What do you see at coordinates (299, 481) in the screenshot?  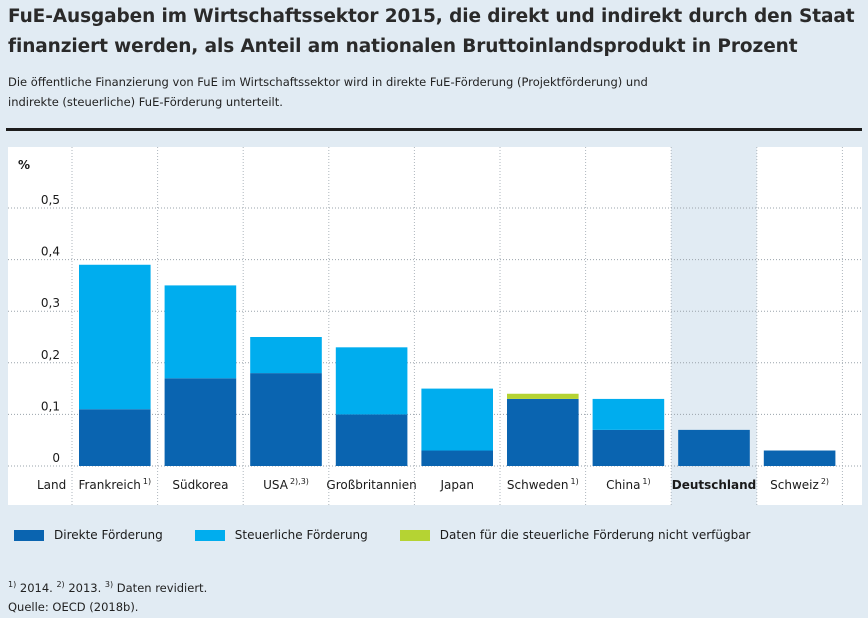 I see `category-footnote-mark: 2),3)` at bounding box center [299, 481].